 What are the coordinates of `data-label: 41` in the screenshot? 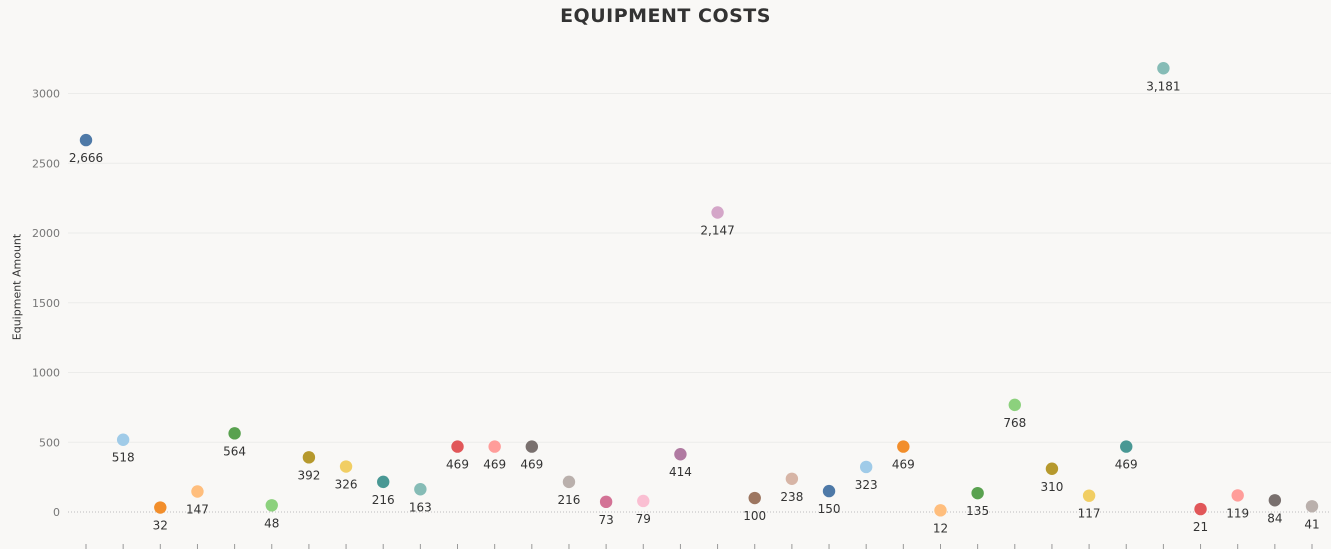 It's located at (1311, 524).